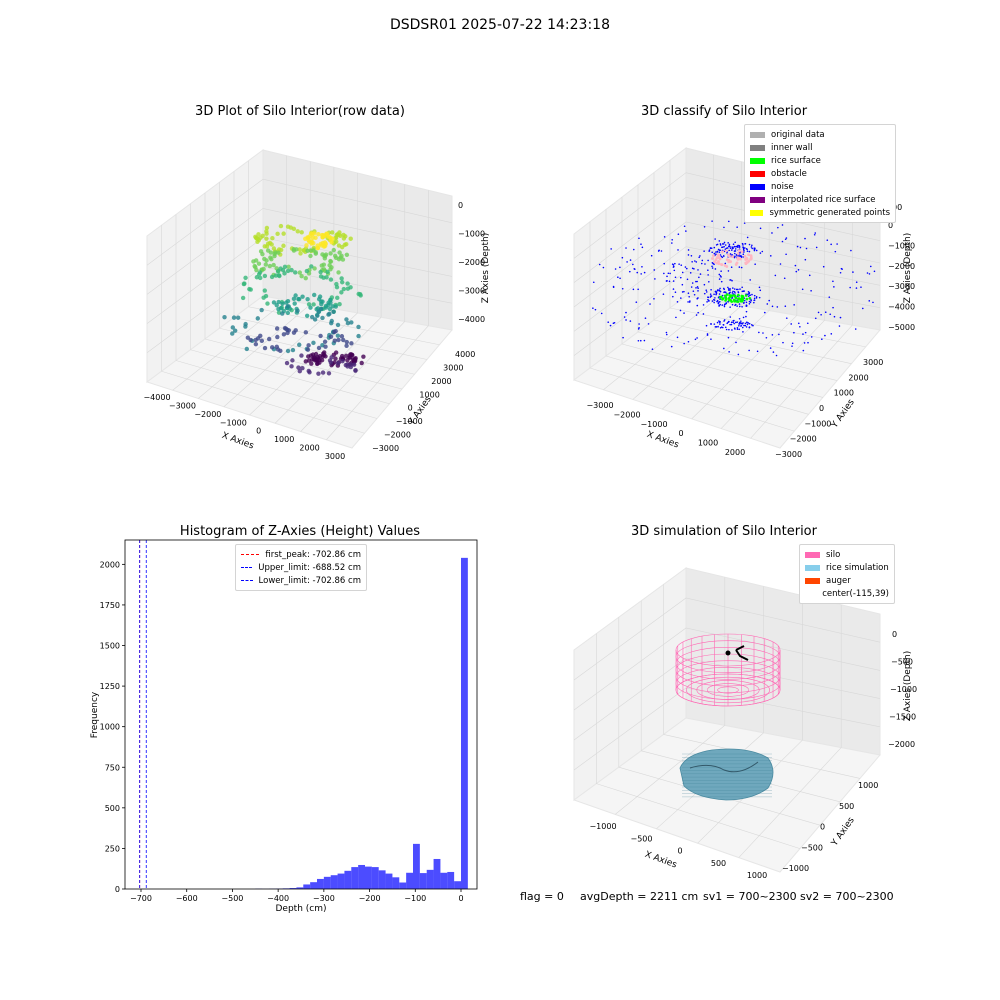 The image size is (1000, 1000). I want to click on z-tick-label: −2000, so click(901, 744).